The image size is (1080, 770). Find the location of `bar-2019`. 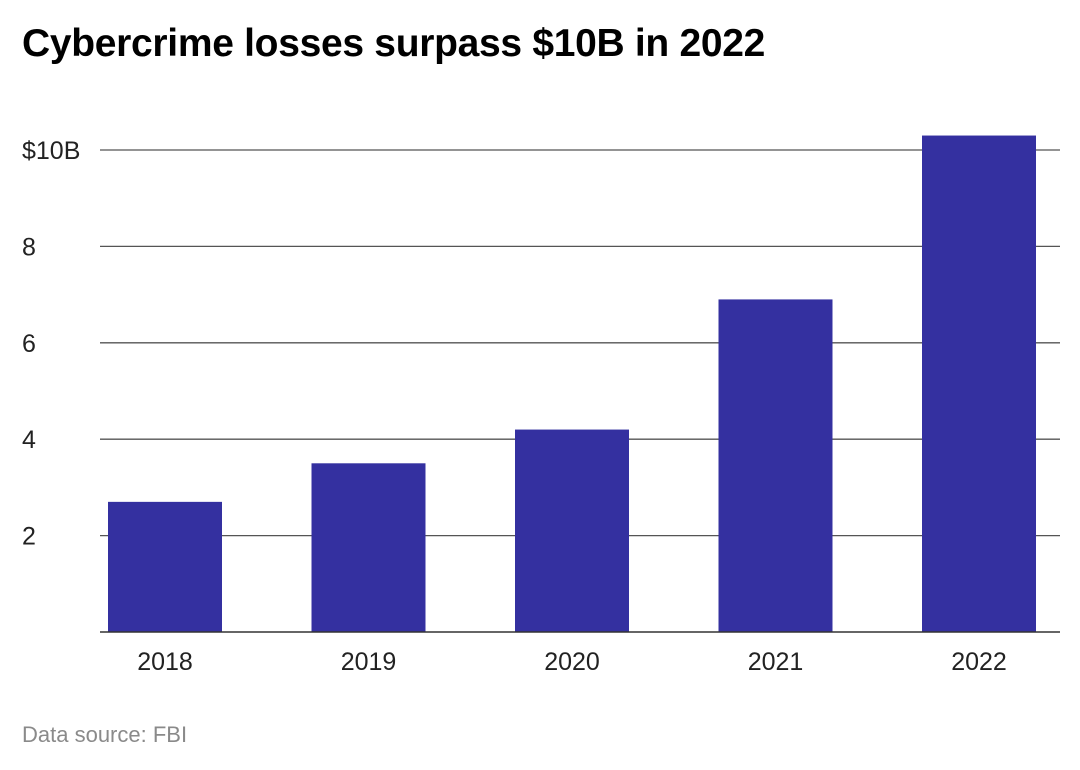

bar-2019 is located at coordinates (368, 547).